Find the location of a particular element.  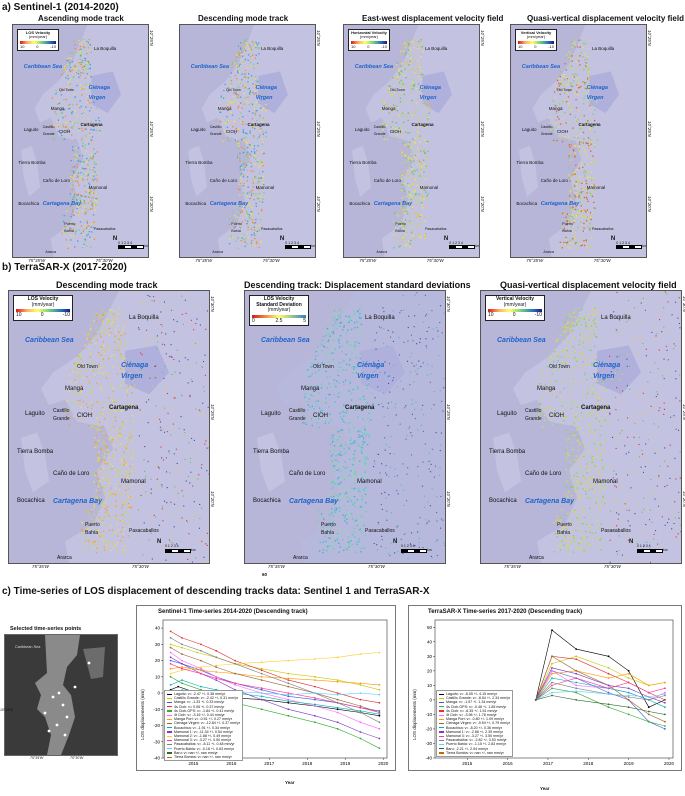

chart-1-ytick-label-7: 30 is located at coordinates (430, 656).